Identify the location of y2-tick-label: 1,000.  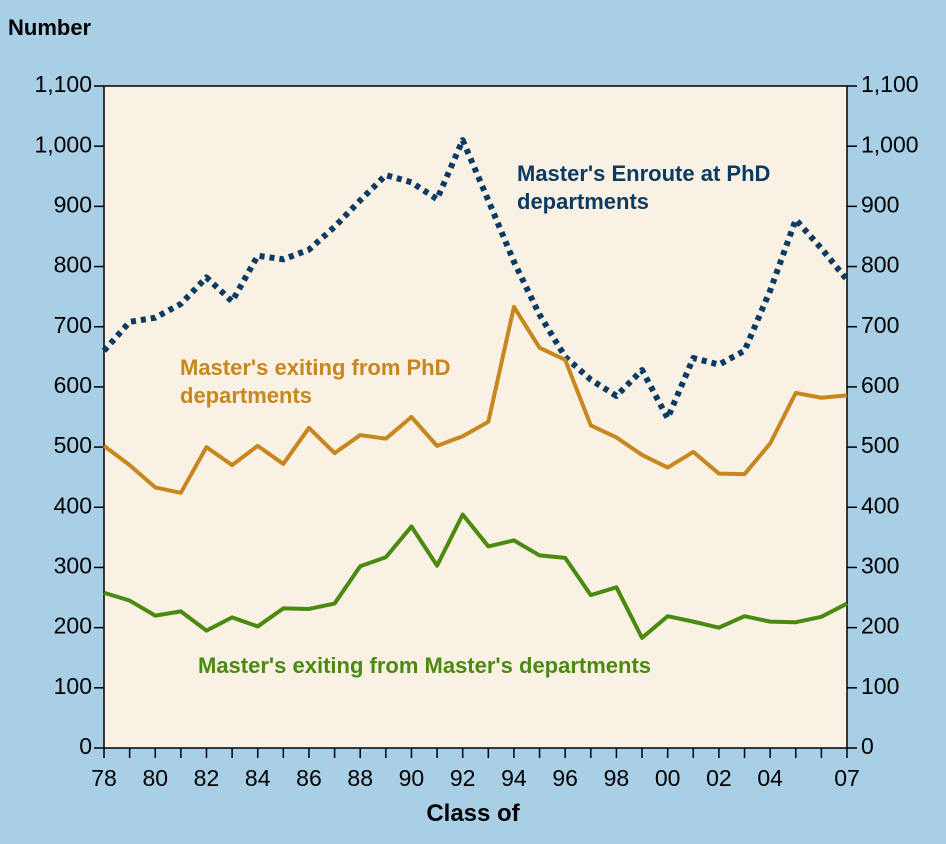
(890, 144).